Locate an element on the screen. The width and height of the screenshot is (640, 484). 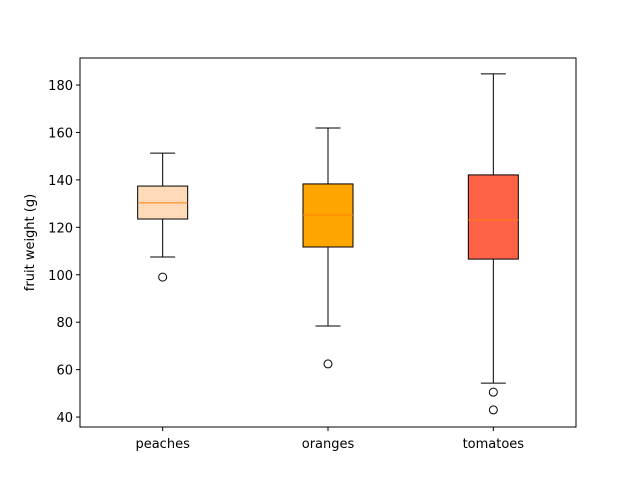
y-tick-label: 180 is located at coordinates (60, 86).